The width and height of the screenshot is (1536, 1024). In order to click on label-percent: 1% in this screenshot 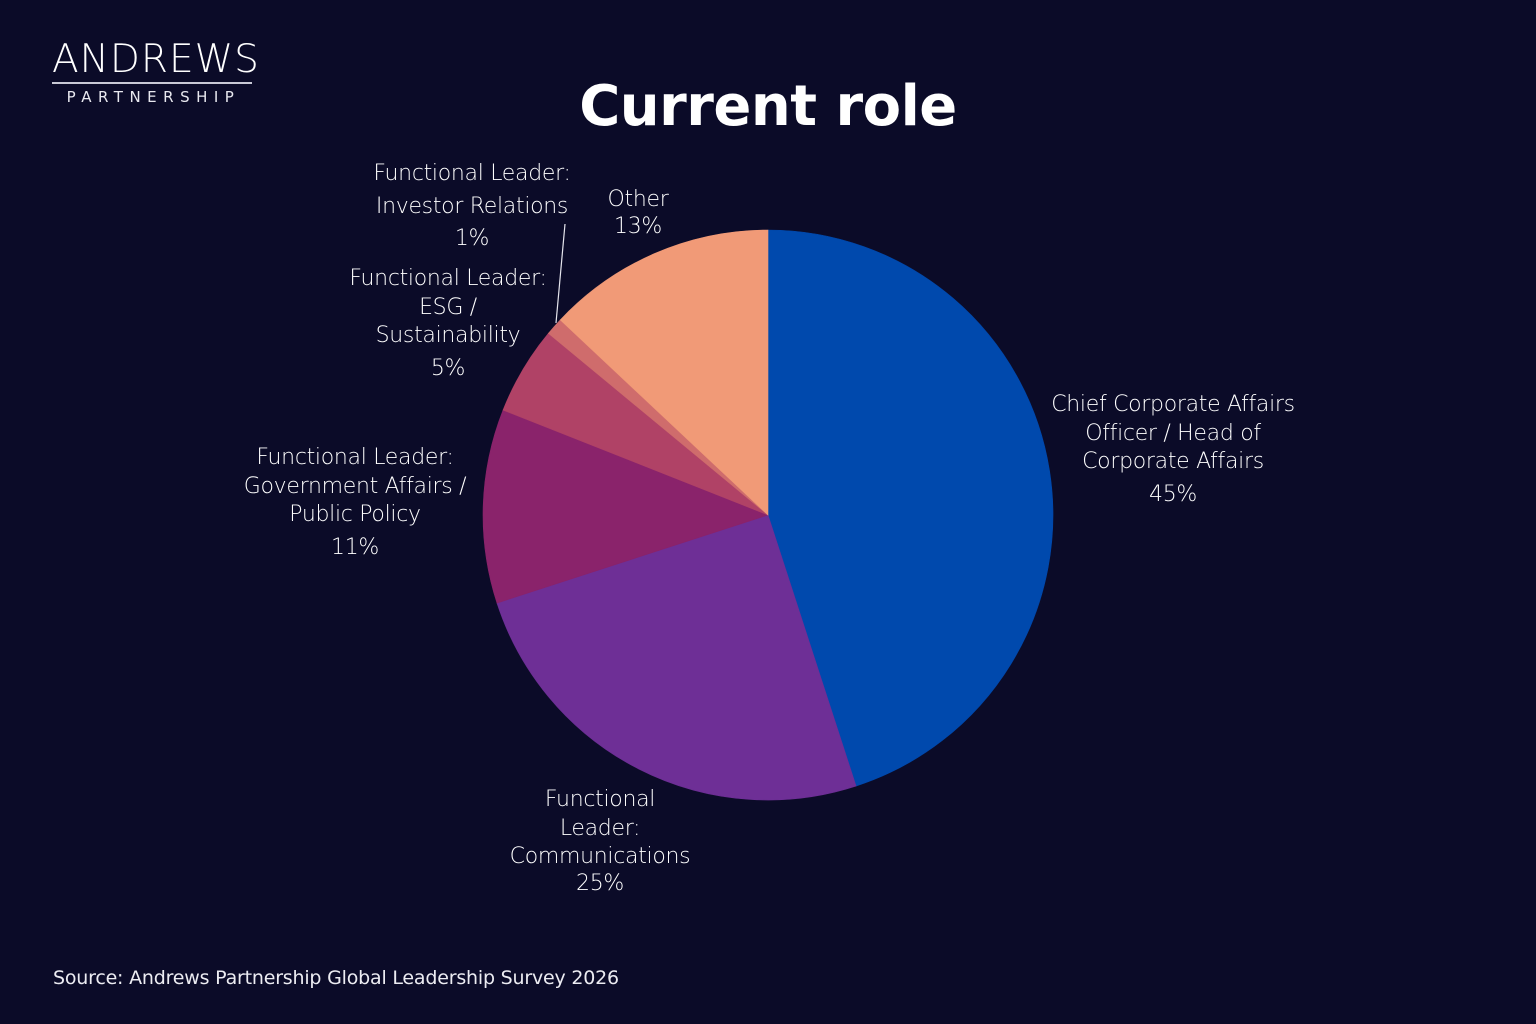, I will do `click(472, 238)`.